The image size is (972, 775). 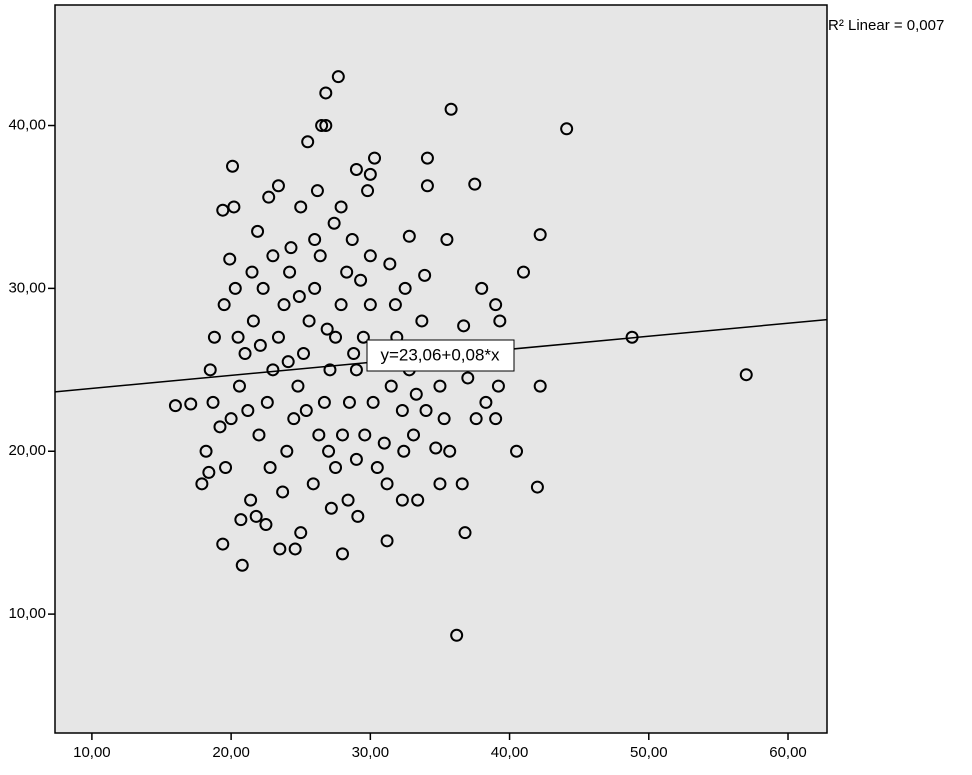 I want to click on y-tick-label: 10,00, so click(x=27, y=613).